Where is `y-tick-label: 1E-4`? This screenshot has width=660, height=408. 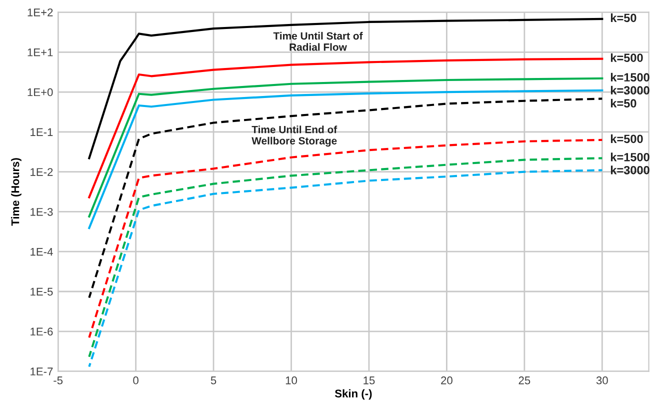 y-tick-label: 1E-4 is located at coordinates (41, 252).